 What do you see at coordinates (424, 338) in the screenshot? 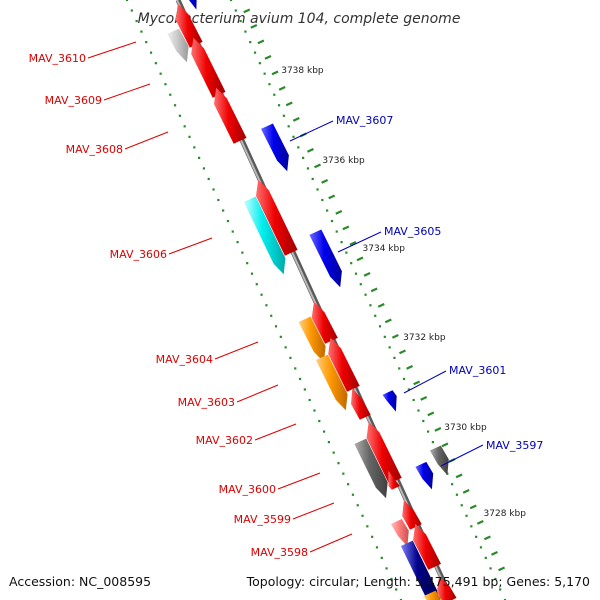
I see `position-label: 3732 kbp` at bounding box center [424, 338].